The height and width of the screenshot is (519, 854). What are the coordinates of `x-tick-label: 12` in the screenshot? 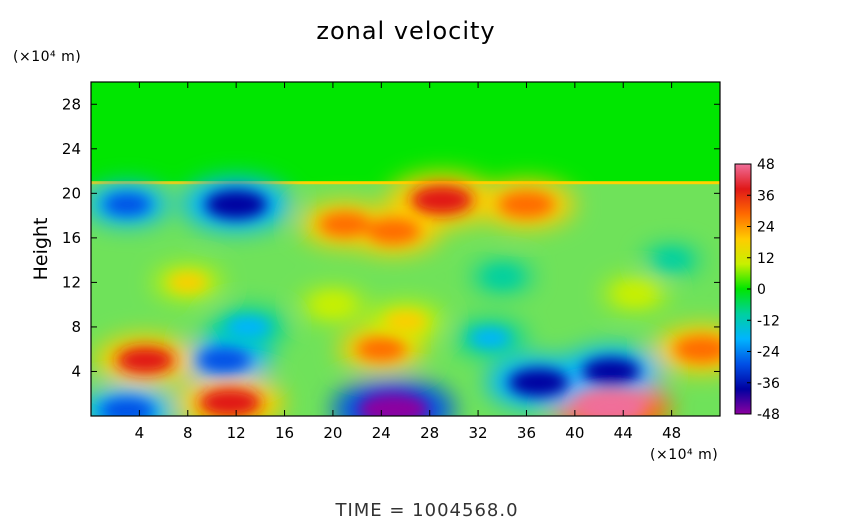 It's located at (236, 433).